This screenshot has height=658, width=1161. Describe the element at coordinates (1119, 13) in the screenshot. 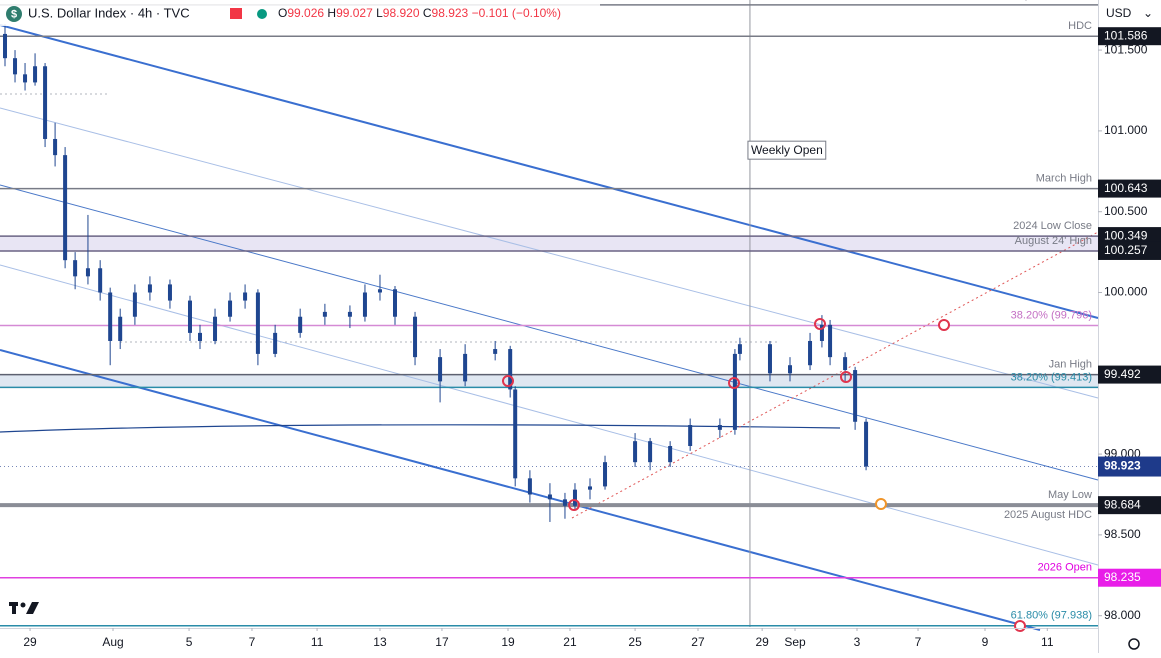

I see `currency: USD` at that location.